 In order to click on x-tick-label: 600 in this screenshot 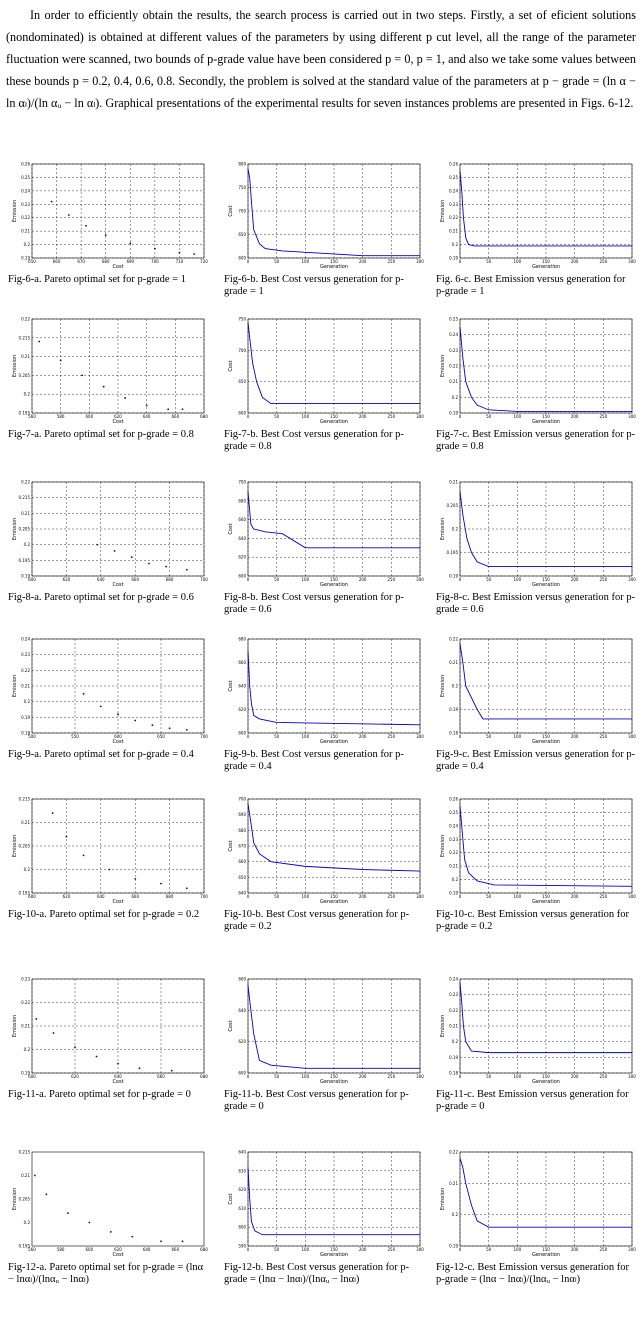, I will do `click(32, 579)`.